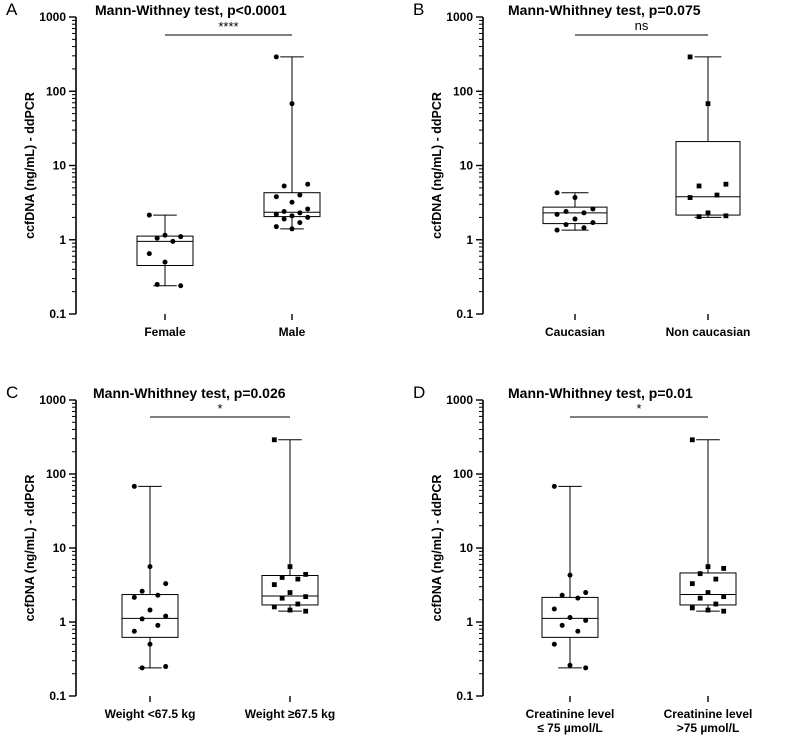 The width and height of the screenshot is (794, 736). Describe the element at coordinates (570, 728) in the screenshot. I see `x-category-label: ≤ 75 µmol/L` at that location.